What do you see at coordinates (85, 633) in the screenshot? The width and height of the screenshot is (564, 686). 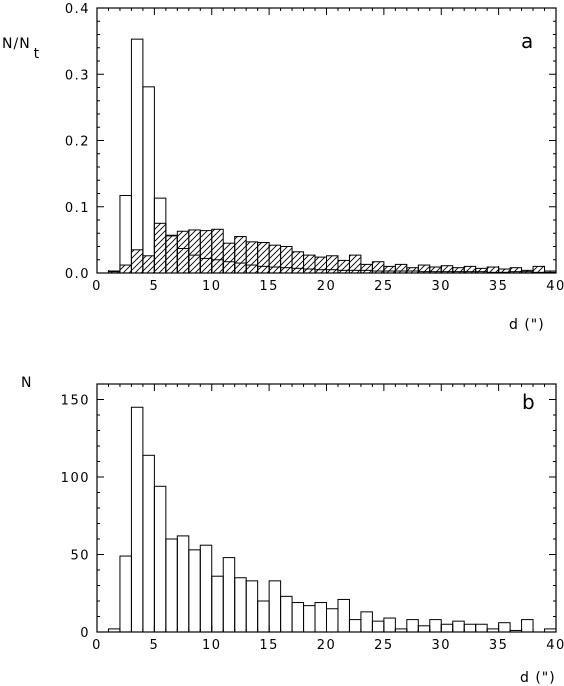 I see `y-tick-label: 0` at bounding box center [85, 633].